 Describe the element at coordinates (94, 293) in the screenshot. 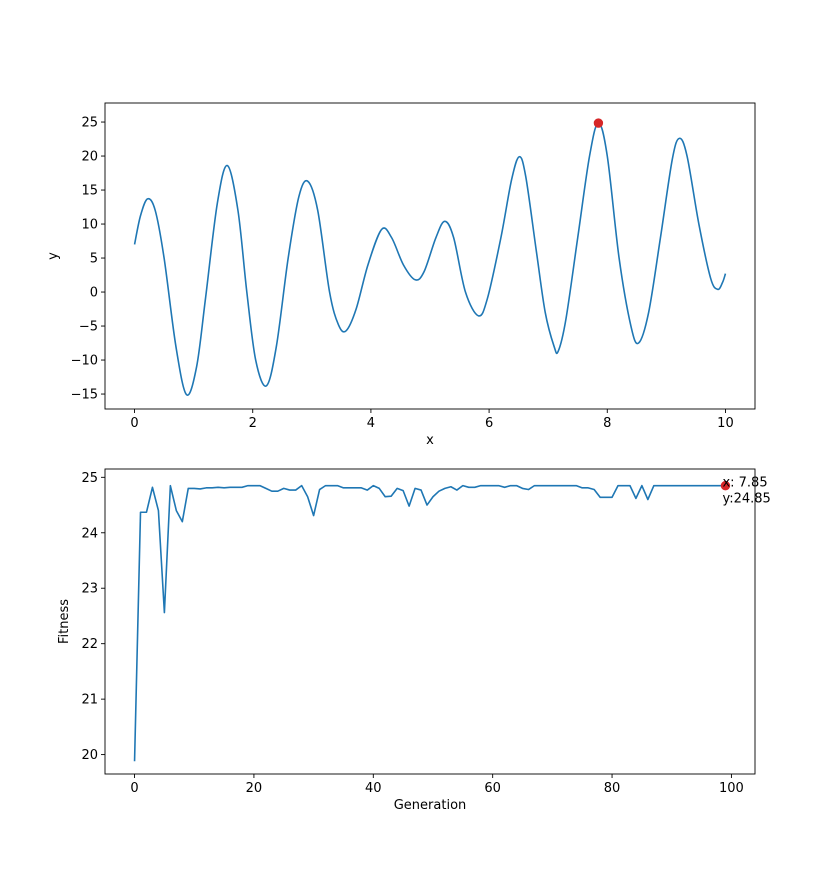

I see `y-tick-label: 0` at that location.